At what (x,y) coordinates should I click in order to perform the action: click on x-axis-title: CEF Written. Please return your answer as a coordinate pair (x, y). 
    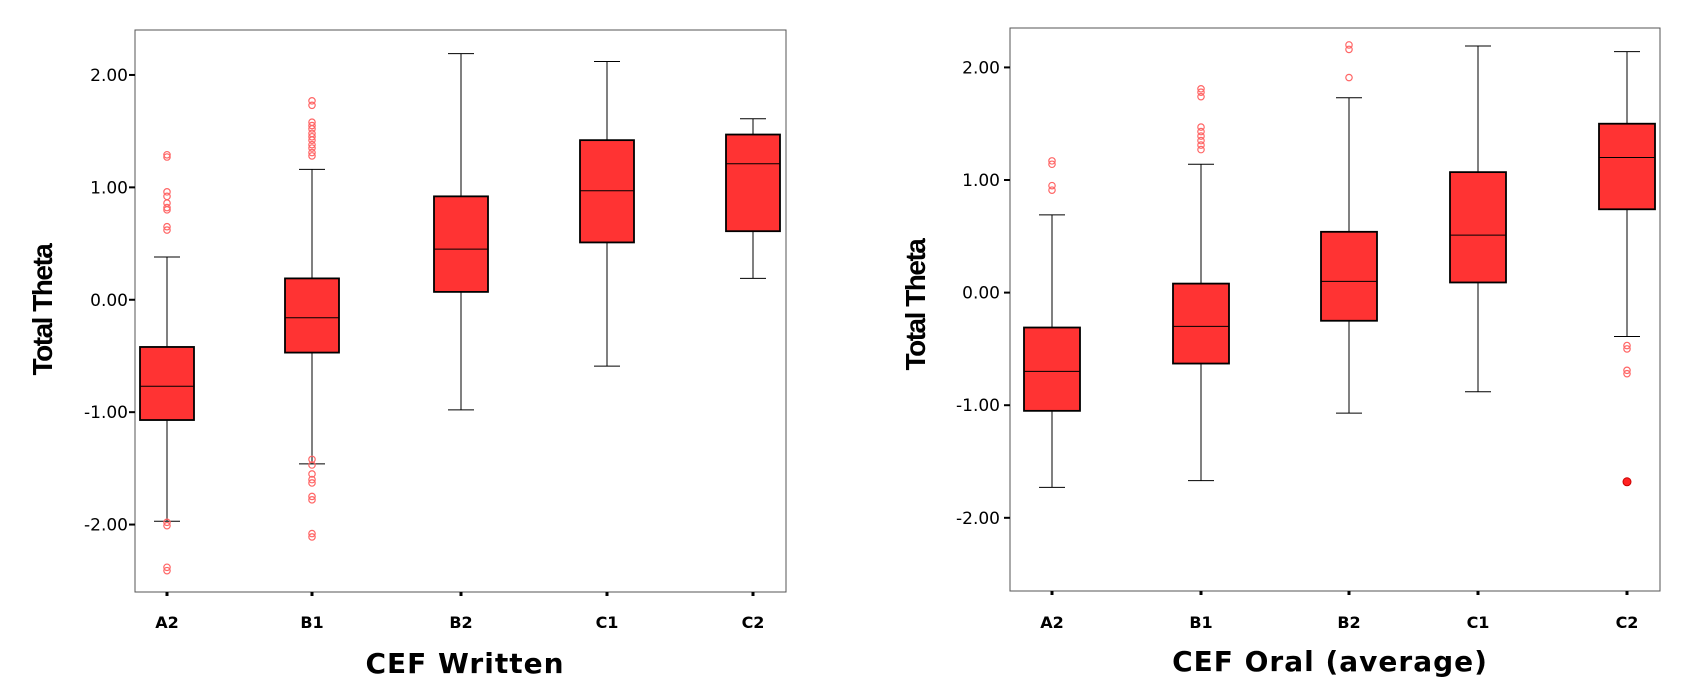
    Looking at the image, I should click on (464, 663).